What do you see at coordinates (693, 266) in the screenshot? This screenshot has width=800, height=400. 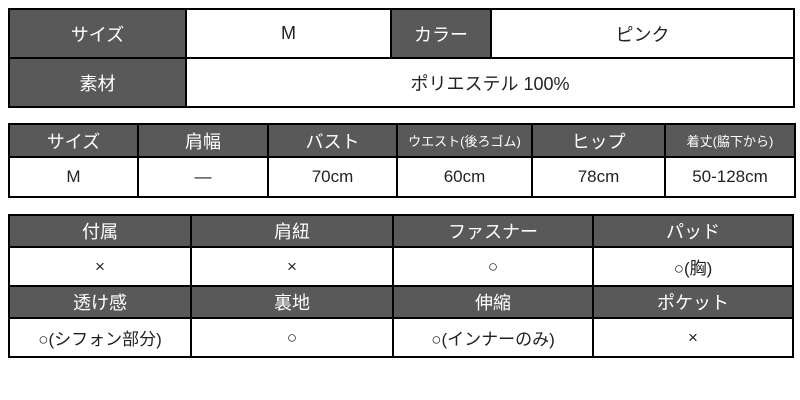 I see `feature-value-pad: ○(胸)` at bounding box center [693, 266].